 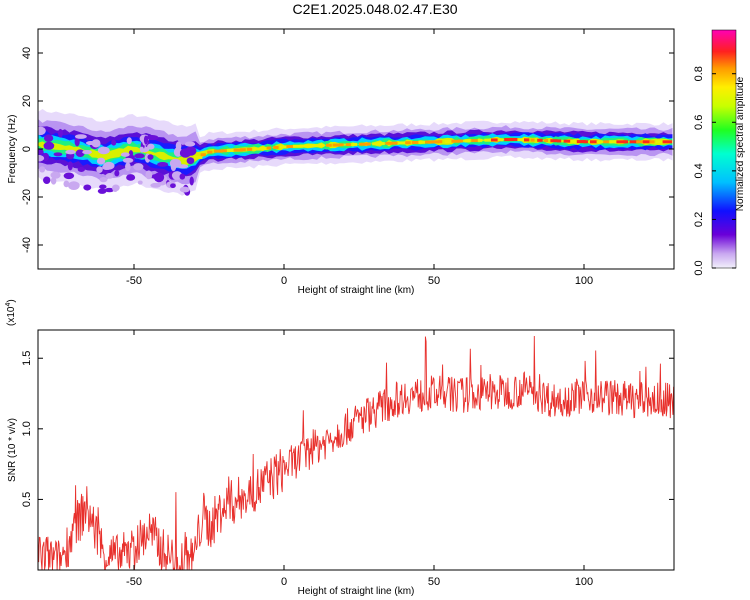 What do you see at coordinates (740, 143) in the screenshot?
I see `colorbar-label: Normalized spectral amplitude` at bounding box center [740, 143].